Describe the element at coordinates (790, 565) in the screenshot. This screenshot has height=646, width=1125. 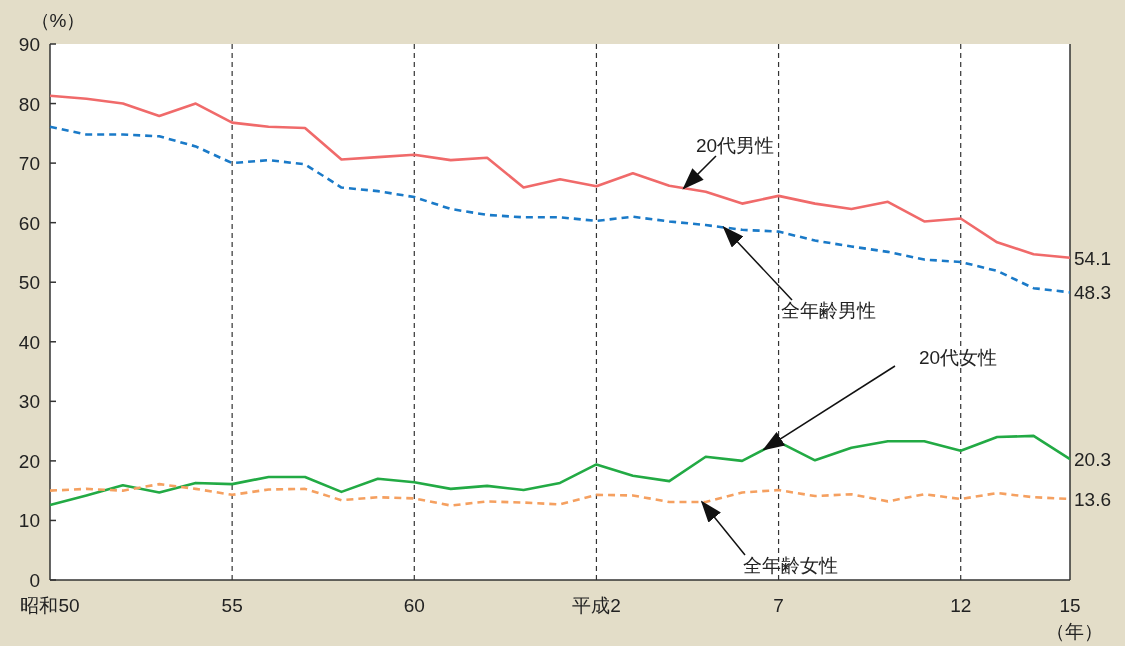
I see `text: 全年齢女性` at that location.